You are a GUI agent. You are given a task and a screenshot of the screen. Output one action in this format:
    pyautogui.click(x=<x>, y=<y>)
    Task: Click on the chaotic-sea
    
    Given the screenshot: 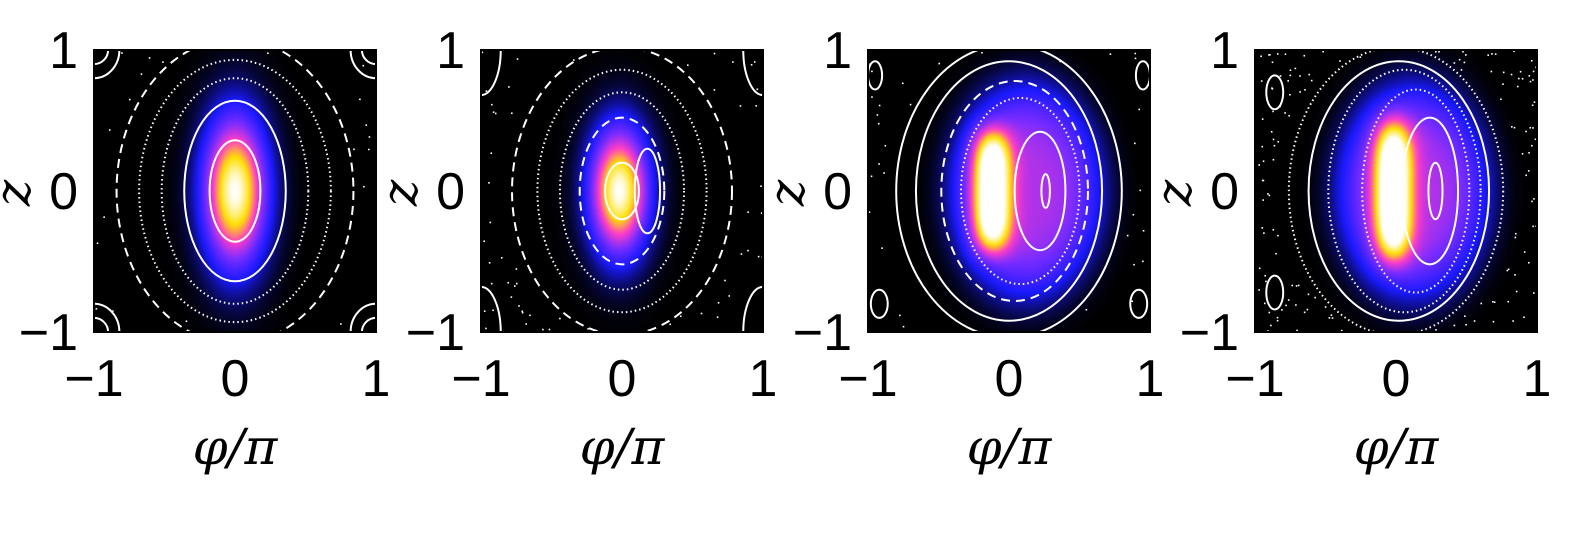 What is the action you would take?
    pyautogui.click(x=233, y=192)
    